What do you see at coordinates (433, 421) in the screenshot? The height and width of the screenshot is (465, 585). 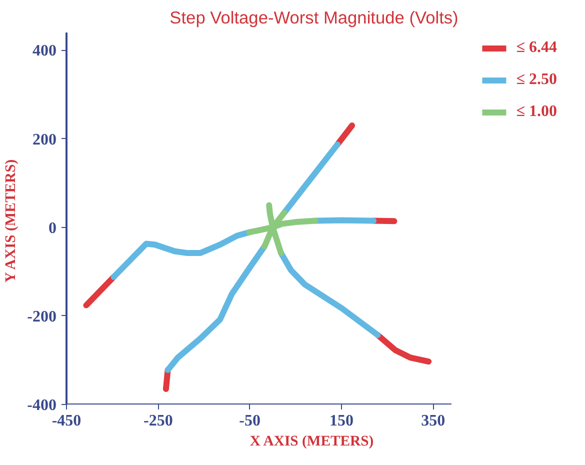 I see `x-tick-label: 350` at bounding box center [433, 421].